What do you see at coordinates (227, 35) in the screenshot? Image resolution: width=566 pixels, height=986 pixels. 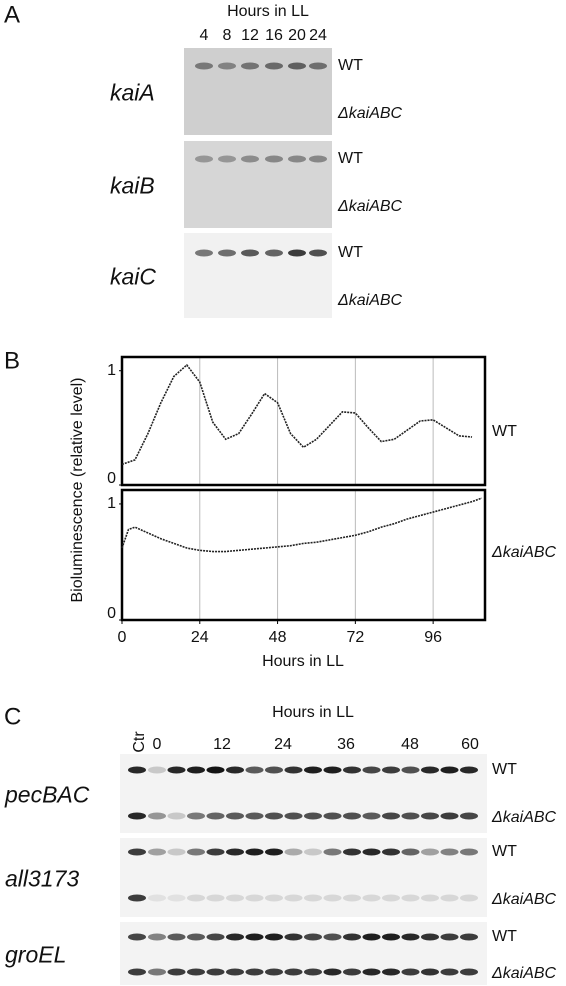 I see `lane-label: 8` at bounding box center [227, 35].